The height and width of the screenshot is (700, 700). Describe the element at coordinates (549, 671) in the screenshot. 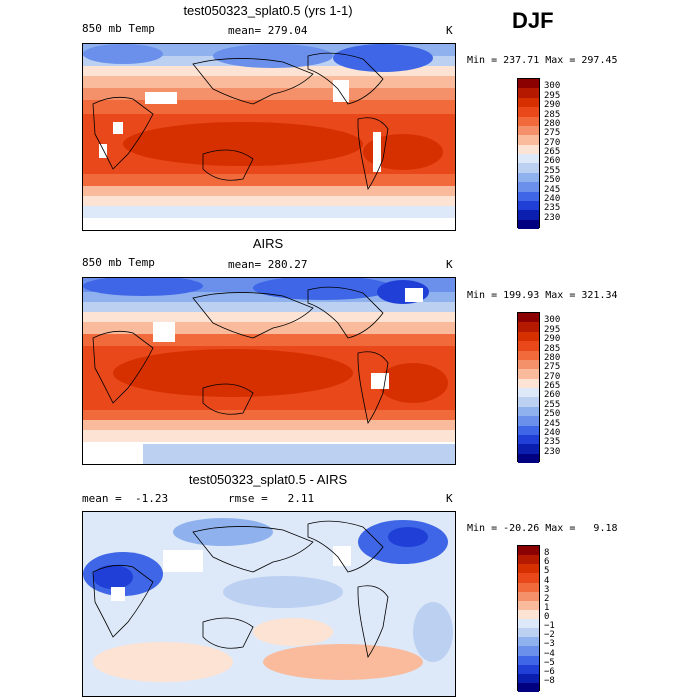

I see `colorbar-tick-label: −6` at that location.